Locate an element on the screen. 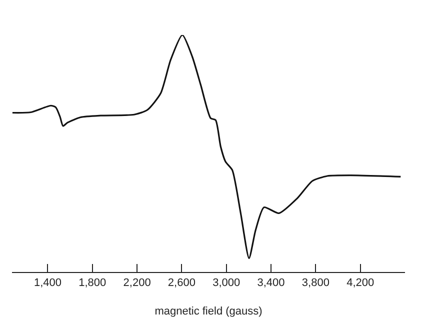 The height and width of the screenshot is (326, 421). x-tick-label: 4,200 is located at coordinates (360, 283).